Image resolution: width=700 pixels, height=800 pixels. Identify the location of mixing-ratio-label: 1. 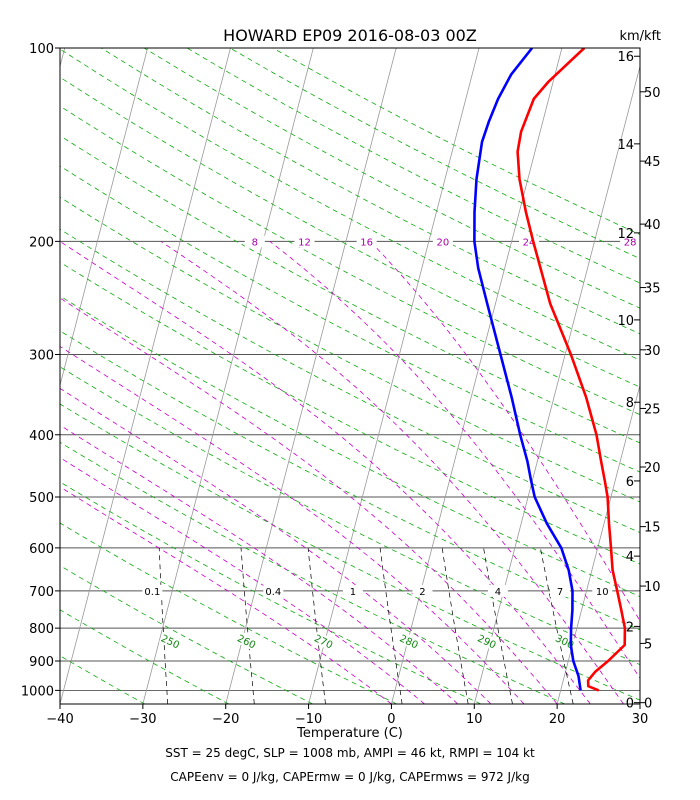
(353, 592).